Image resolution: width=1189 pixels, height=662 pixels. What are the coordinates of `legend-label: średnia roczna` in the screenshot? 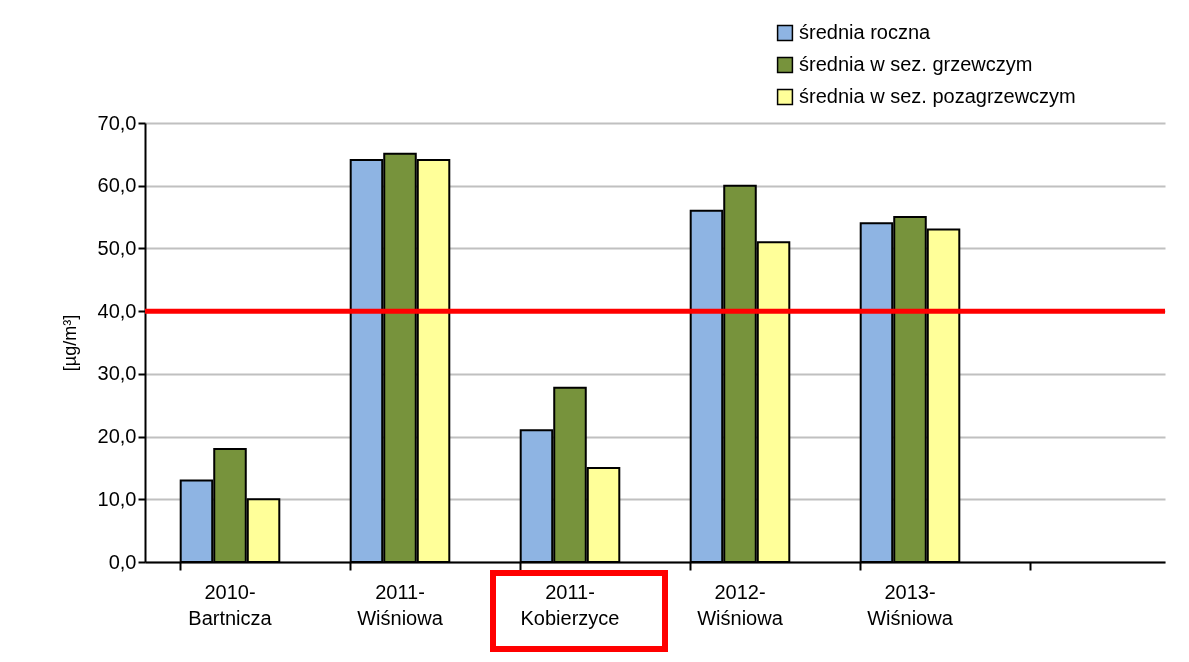 It's located at (865, 32).